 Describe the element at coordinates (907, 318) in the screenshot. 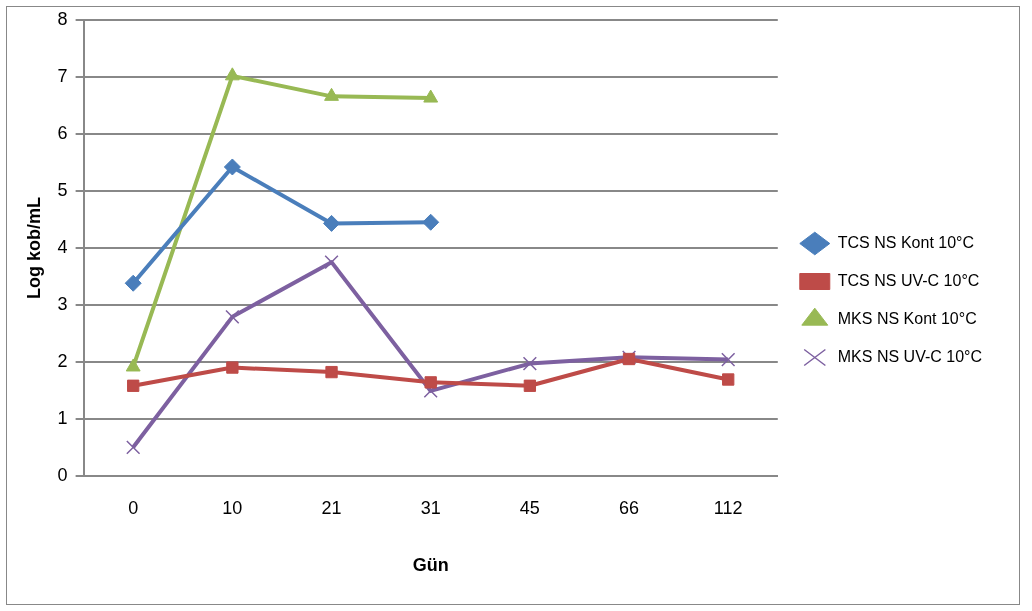

I see `legend-label: MKS NS Kont 10°C` at that location.